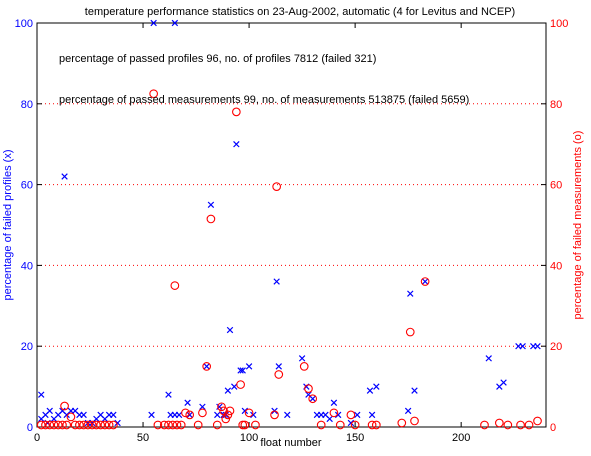  Describe the element at coordinates (559, 24) in the screenshot. I see `y-tick-label-right: 100` at that location.